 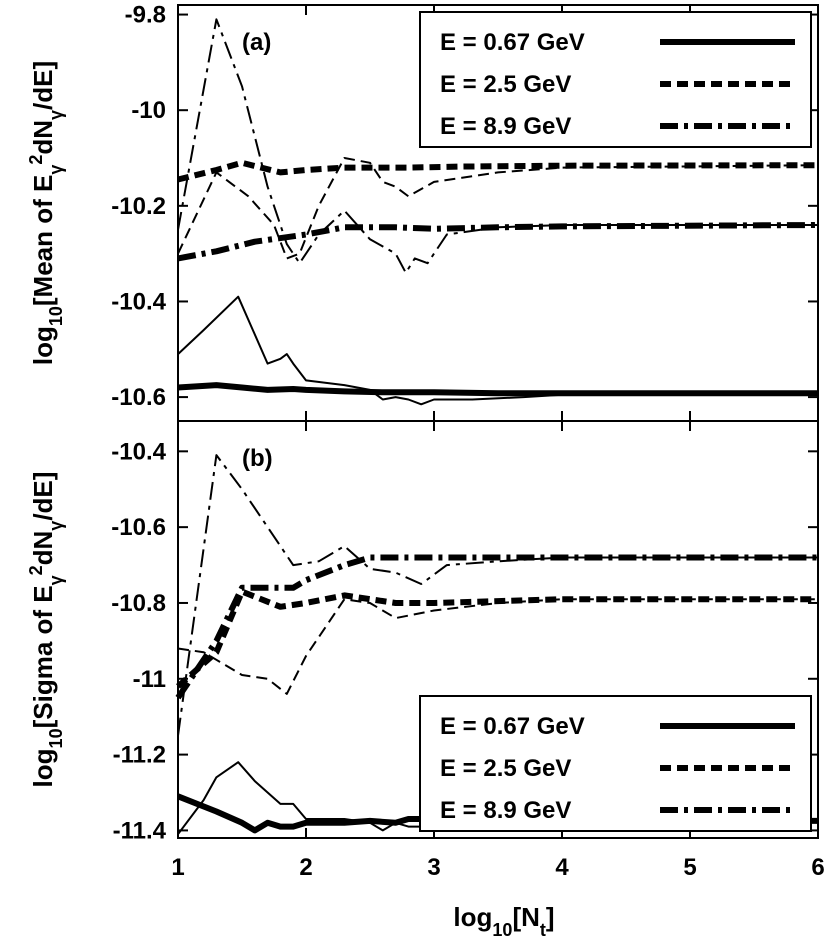 What do you see at coordinates (149, 679) in the screenshot?
I see `panel-b-ytick-label: -11` at bounding box center [149, 679].